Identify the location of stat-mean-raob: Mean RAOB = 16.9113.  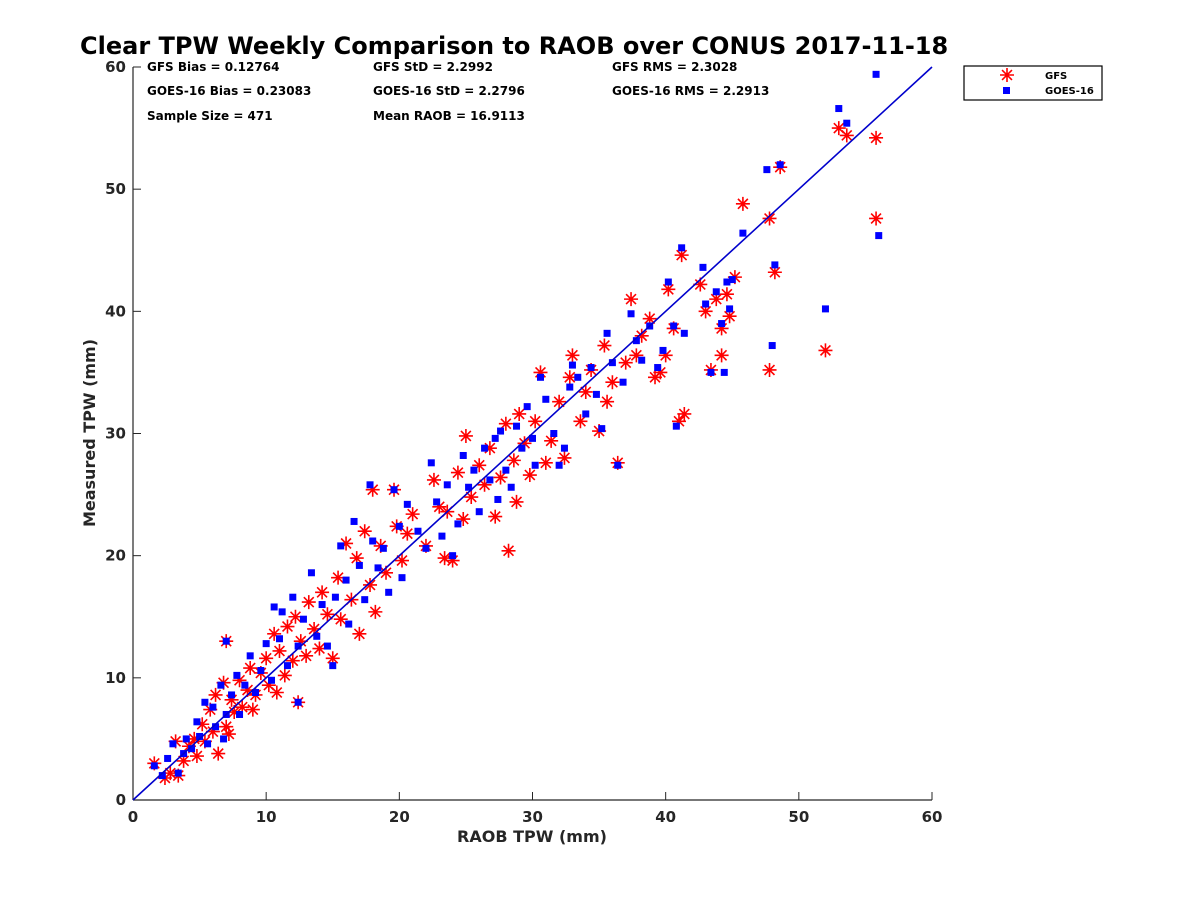
(449, 116).